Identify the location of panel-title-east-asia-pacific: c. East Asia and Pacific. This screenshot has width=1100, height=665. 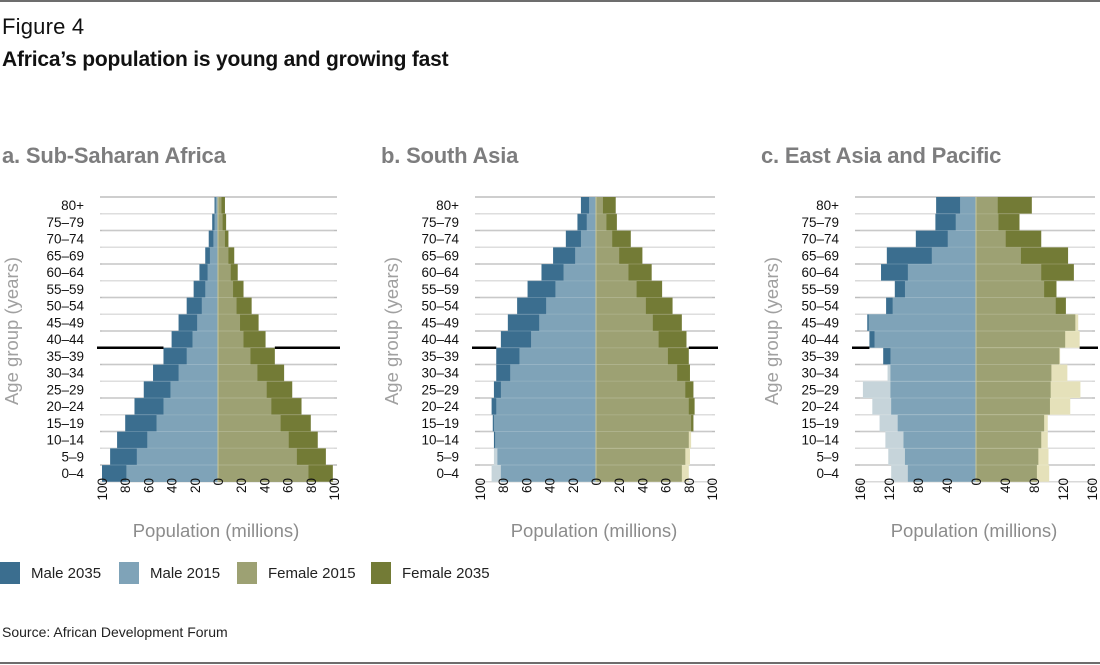
(881, 155).